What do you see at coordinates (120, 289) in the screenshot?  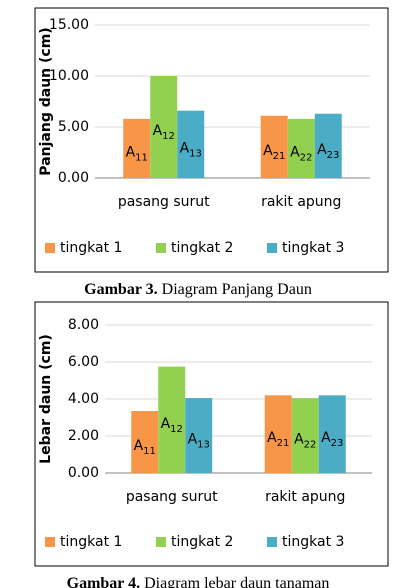 I see `caption-label: Gambar 3.` at bounding box center [120, 289].